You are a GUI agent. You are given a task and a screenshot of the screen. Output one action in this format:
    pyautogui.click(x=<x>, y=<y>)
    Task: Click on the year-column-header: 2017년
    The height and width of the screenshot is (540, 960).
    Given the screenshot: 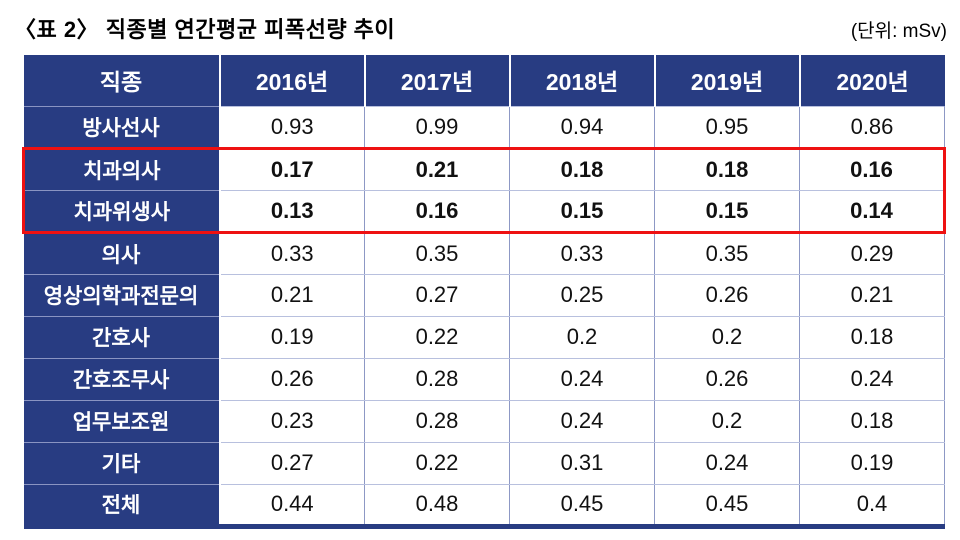 What is the action you would take?
    pyautogui.click(x=436, y=80)
    